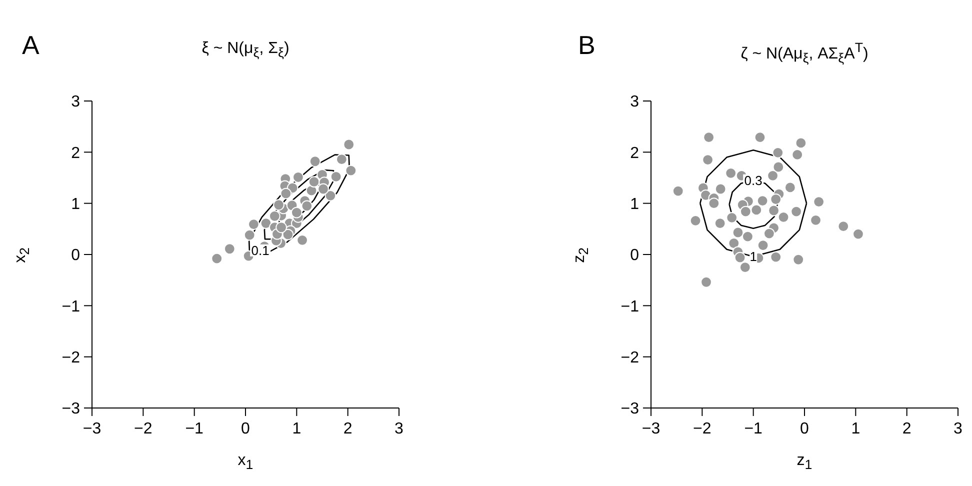  I want to click on text: B, so click(587, 45).